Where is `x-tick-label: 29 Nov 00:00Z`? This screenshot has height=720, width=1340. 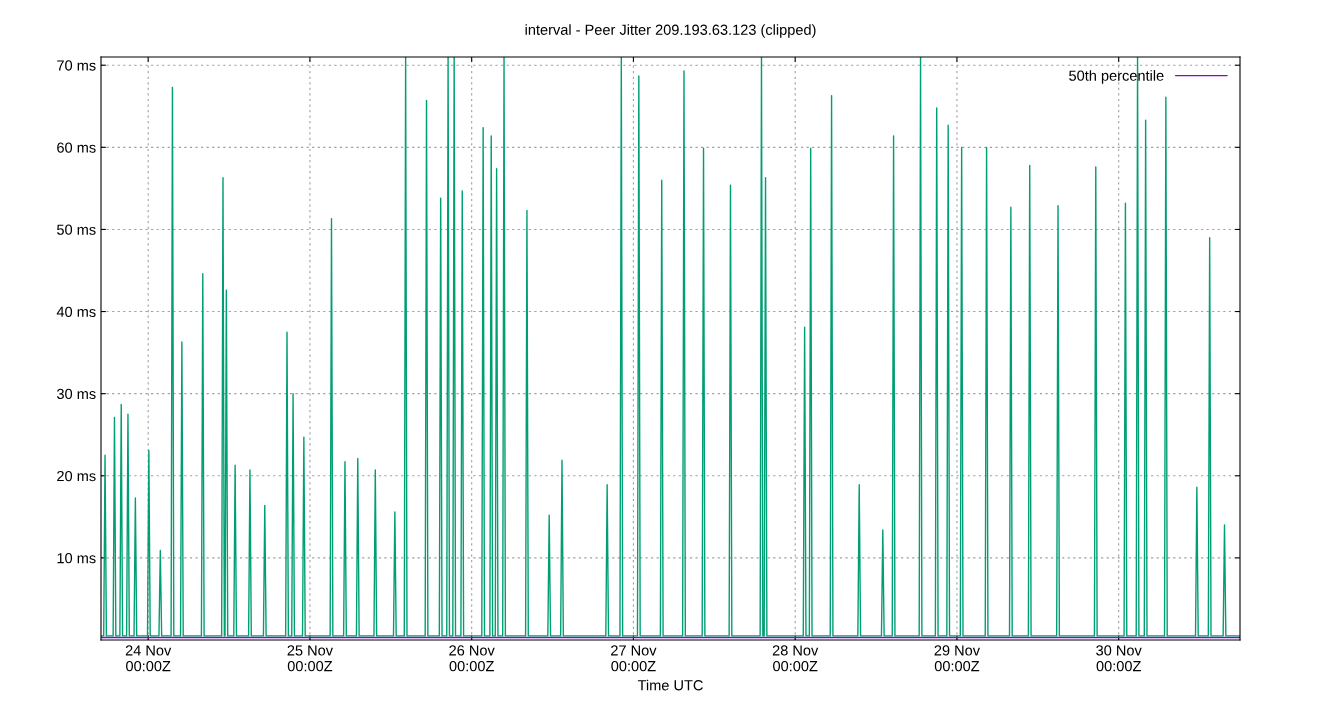 x-tick-label: 29 Nov 00:00Z is located at coordinates (957, 658).